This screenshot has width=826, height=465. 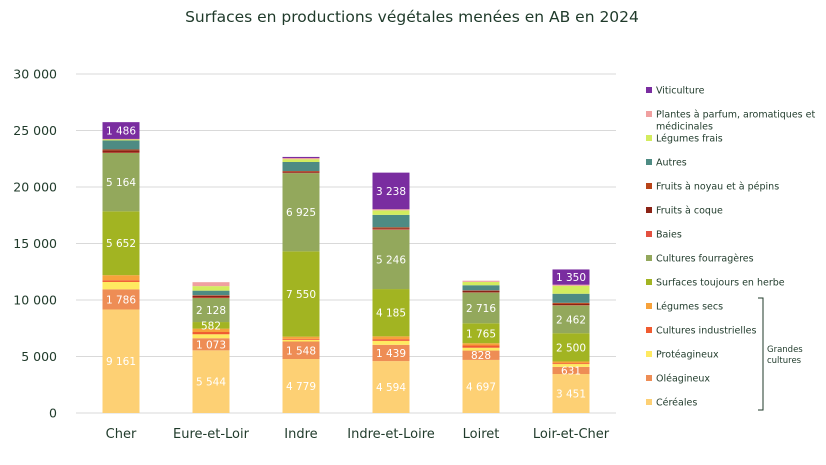 I want to click on data-label: 4 697, so click(x=481, y=387).